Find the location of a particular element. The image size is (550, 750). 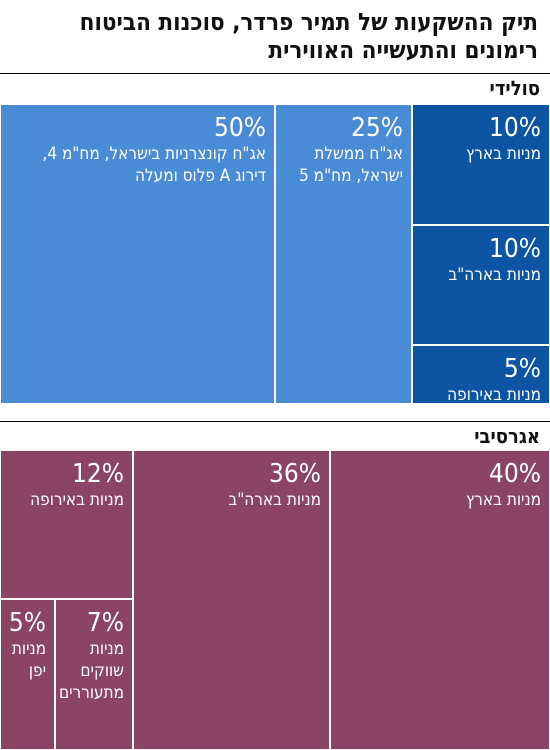

data-label-percent: 36% is located at coordinates (295, 474).